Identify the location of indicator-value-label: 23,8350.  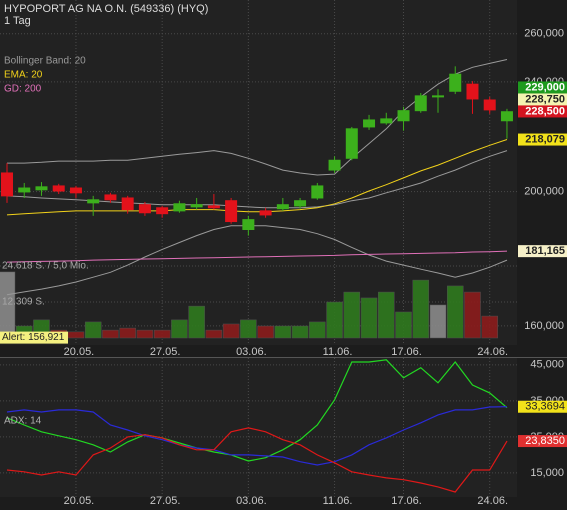
(545, 441).